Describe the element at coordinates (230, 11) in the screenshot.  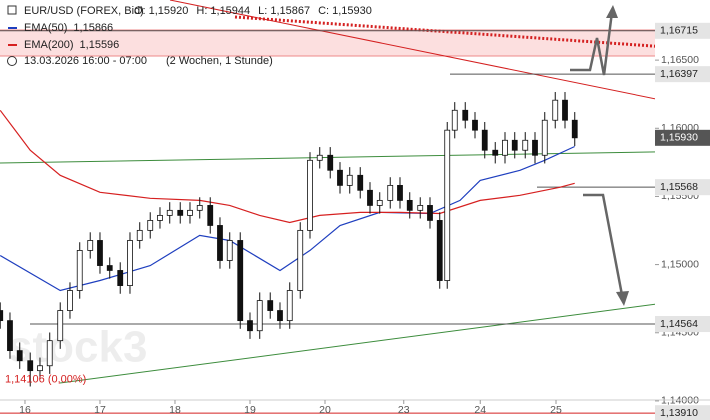
I see `quote-value: 1,15944` at that location.